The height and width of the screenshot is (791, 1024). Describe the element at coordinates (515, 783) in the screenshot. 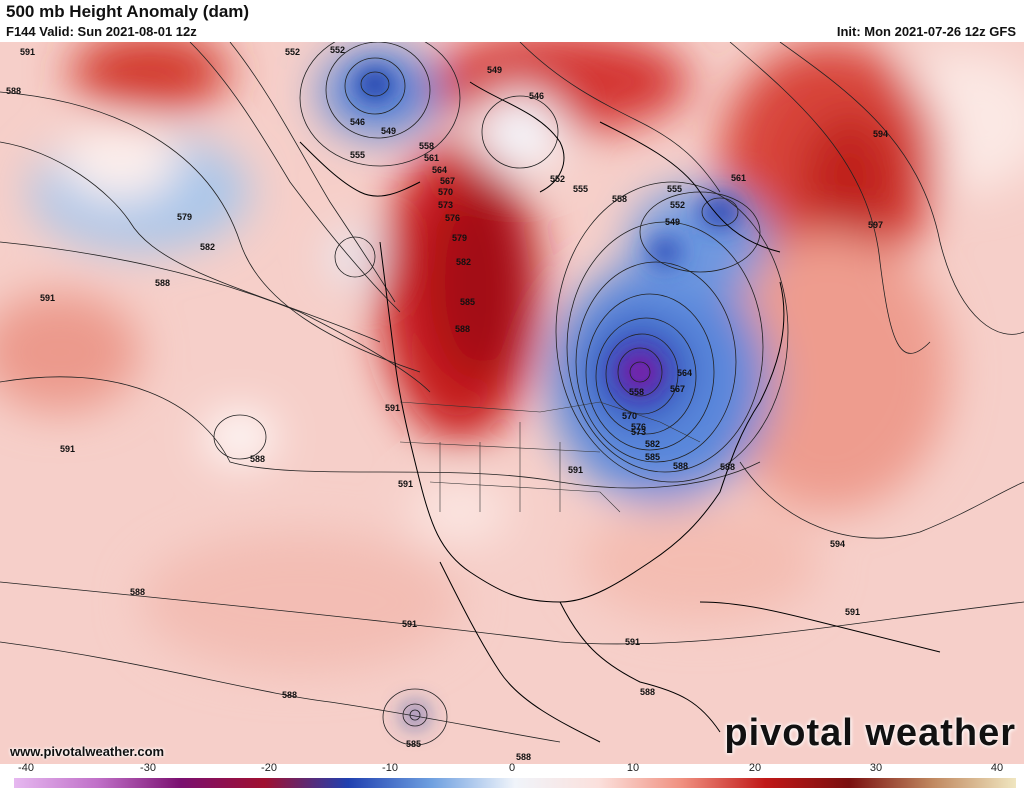

I see `colorbar` at that location.